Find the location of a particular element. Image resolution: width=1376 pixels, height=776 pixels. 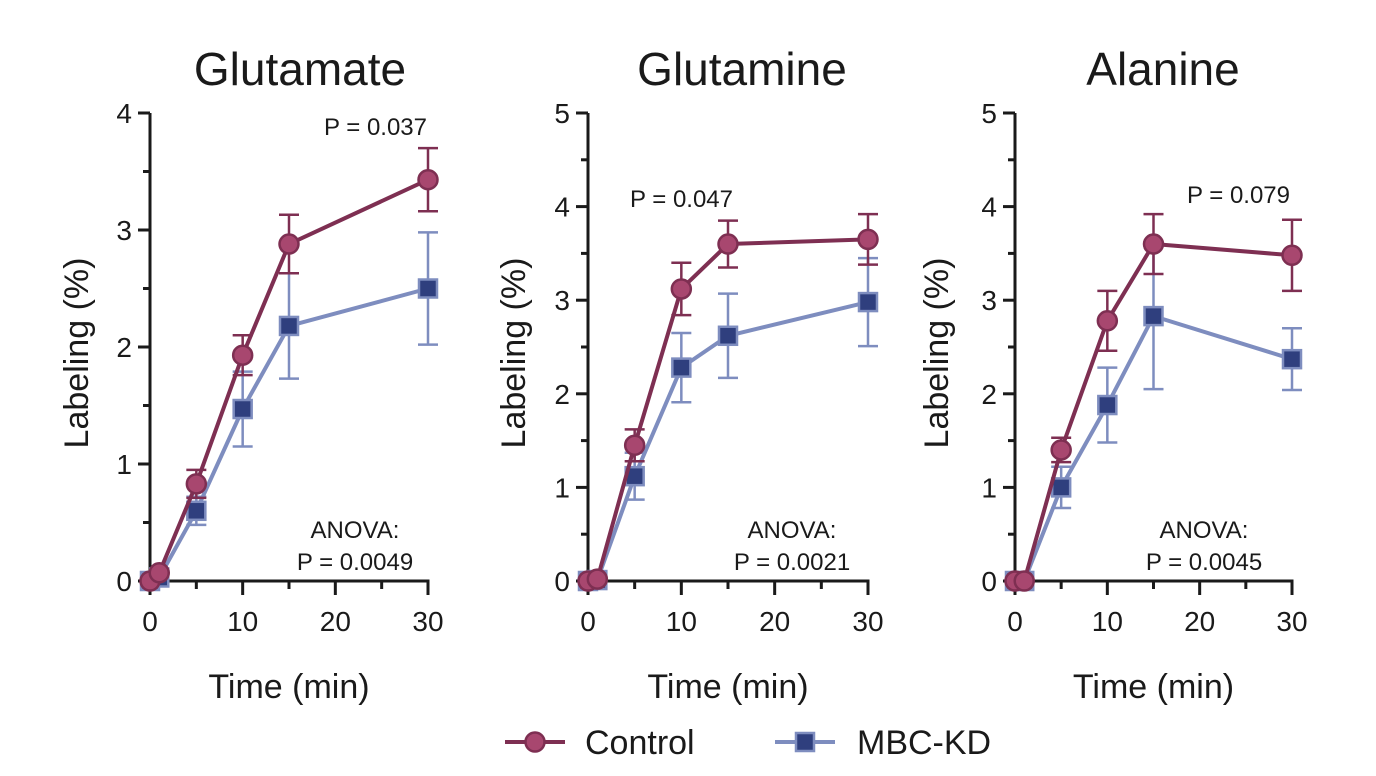

anova-p-value: P = 0.0049 is located at coordinates (355, 562).